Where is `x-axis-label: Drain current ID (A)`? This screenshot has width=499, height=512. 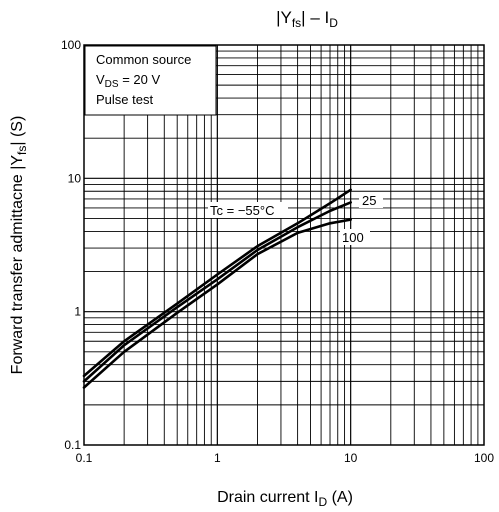 x-axis-label: Drain current ID (A) is located at coordinates (285, 499).